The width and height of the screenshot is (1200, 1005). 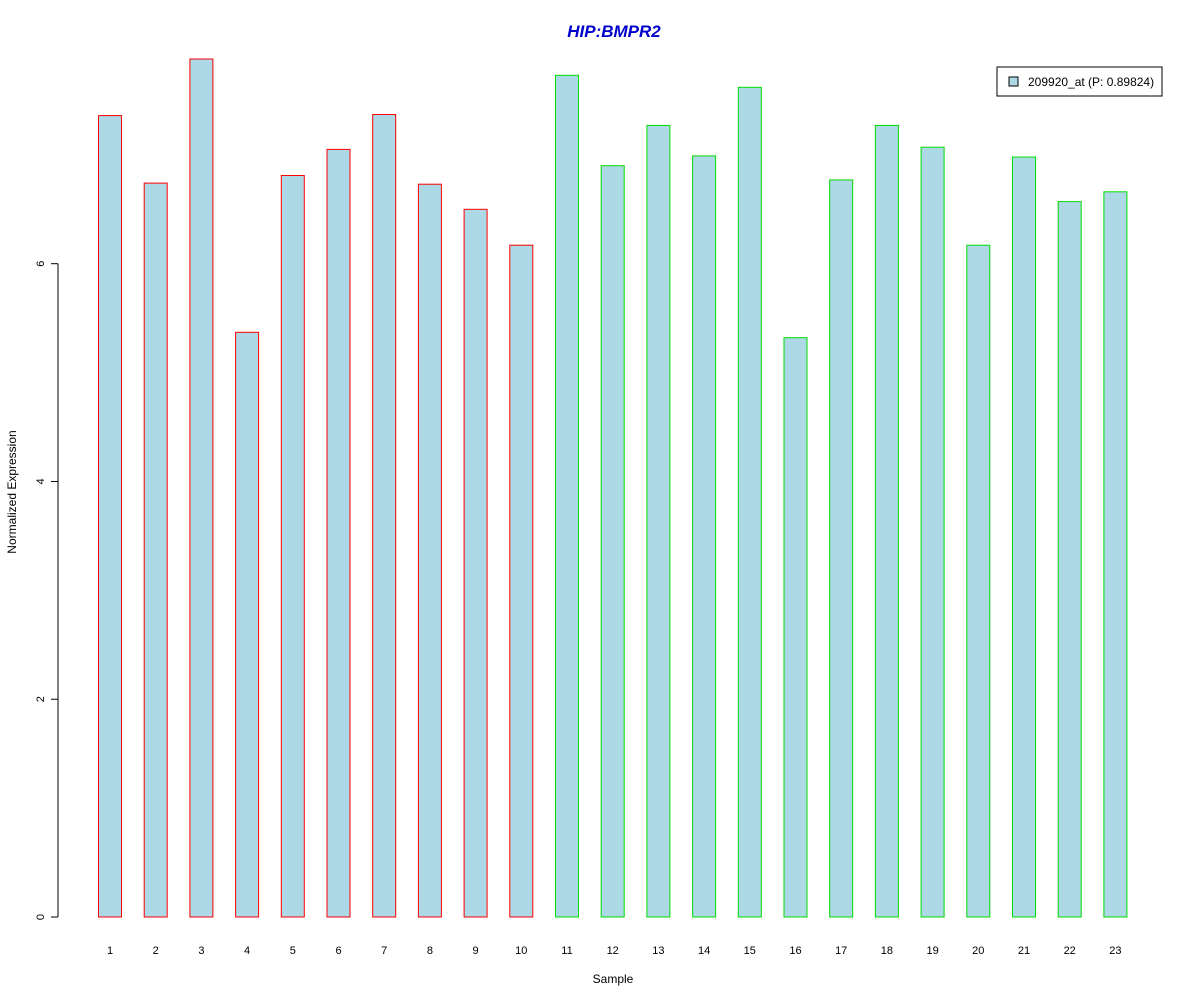 What do you see at coordinates (47, 590) in the screenshot?
I see `y-axis: 0 2 4 6` at bounding box center [47, 590].